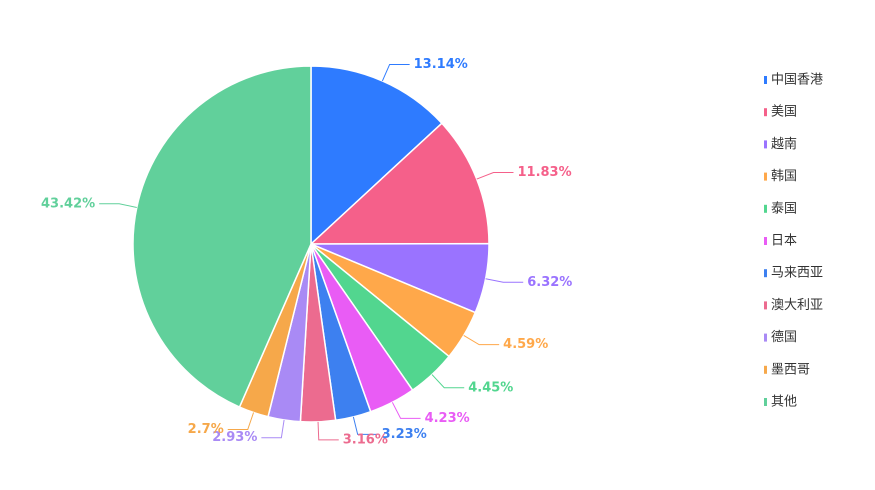 Image resolution: width=875 pixels, height=490 pixels. What do you see at coordinates (447, 418) in the screenshot?
I see `data-label: 4.23%` at bounding box center [447, 418].